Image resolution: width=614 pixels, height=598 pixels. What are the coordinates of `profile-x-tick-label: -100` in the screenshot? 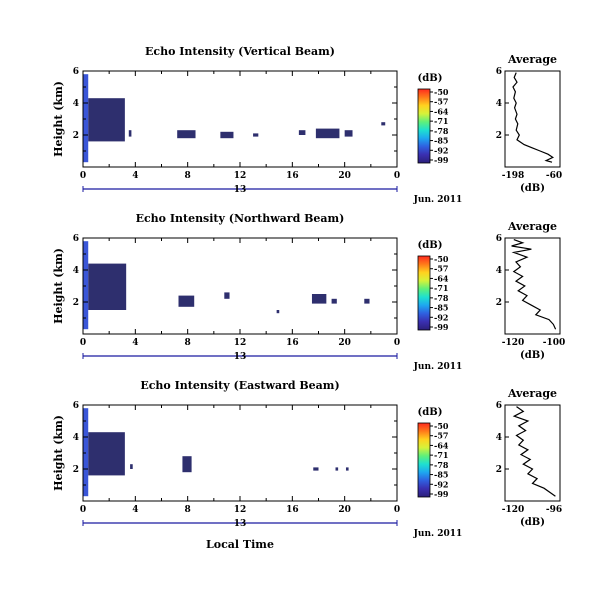 It's located at (554, 343).